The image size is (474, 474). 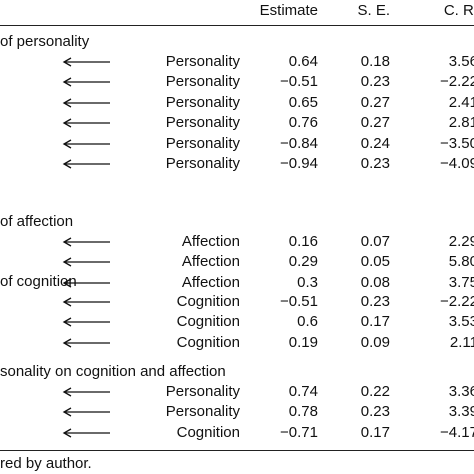 I want to click on row-cr: 3.56, so click(x=461, y=61).